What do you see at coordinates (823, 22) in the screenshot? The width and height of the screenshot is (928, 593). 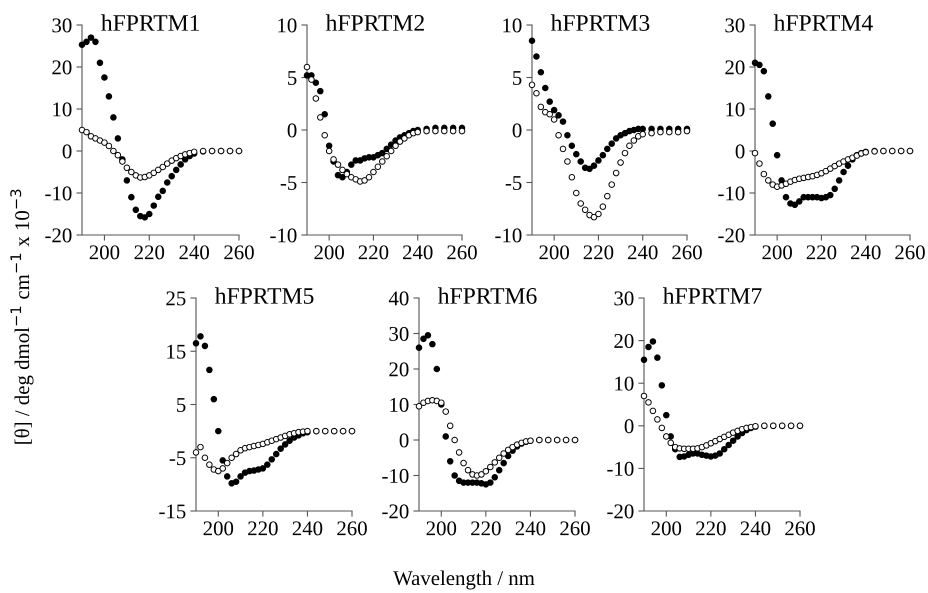 I see `chart-title: hFPRTM4` at bounding box center [823, 22].